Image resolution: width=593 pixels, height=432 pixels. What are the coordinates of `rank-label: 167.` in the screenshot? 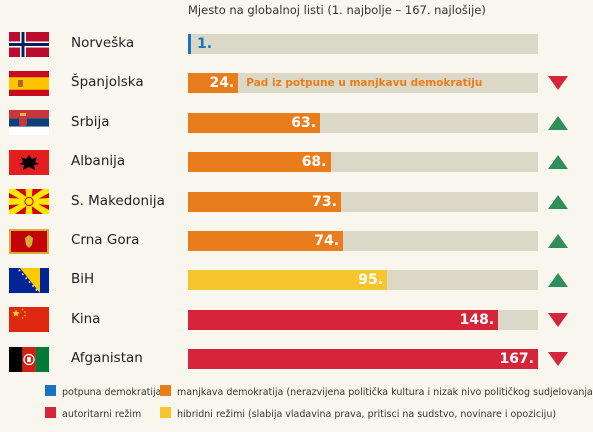 It's located at (516, 359).